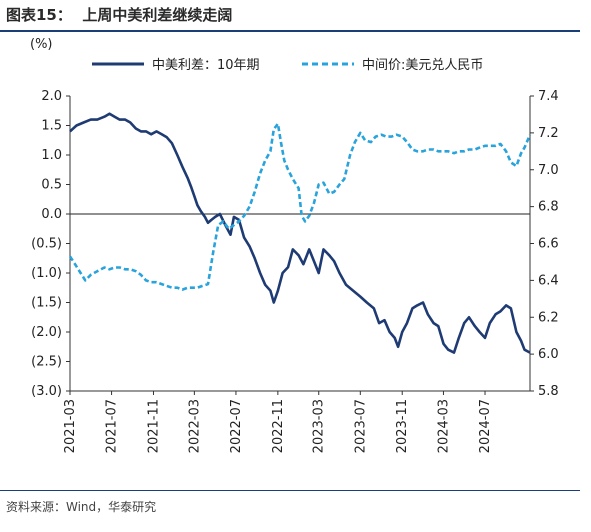 The height and width of the screenshot is (532, 591). I want to click on y-right-tick-label: 7.2, so click(548, 133).